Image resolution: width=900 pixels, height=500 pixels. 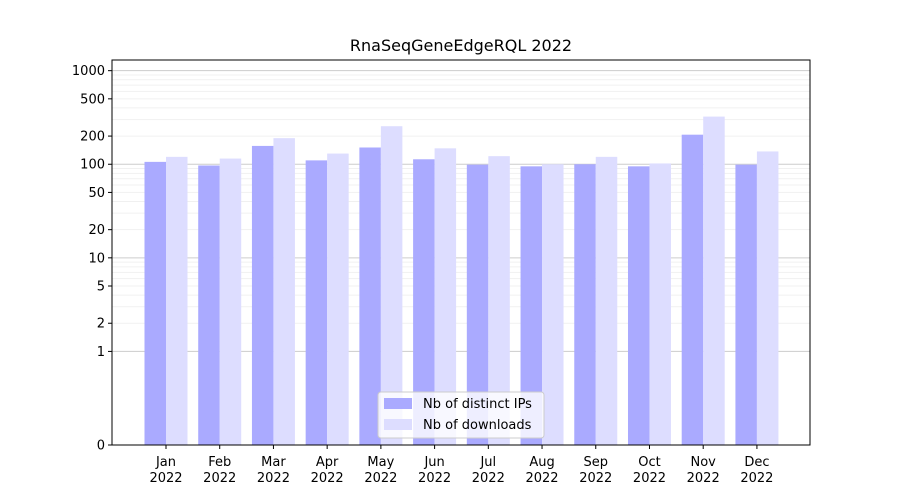 What do you see at coordinates (541, 462) in the screenshot?
I see `x-tick-label-month: Aug` at bounding box center [541, 462].